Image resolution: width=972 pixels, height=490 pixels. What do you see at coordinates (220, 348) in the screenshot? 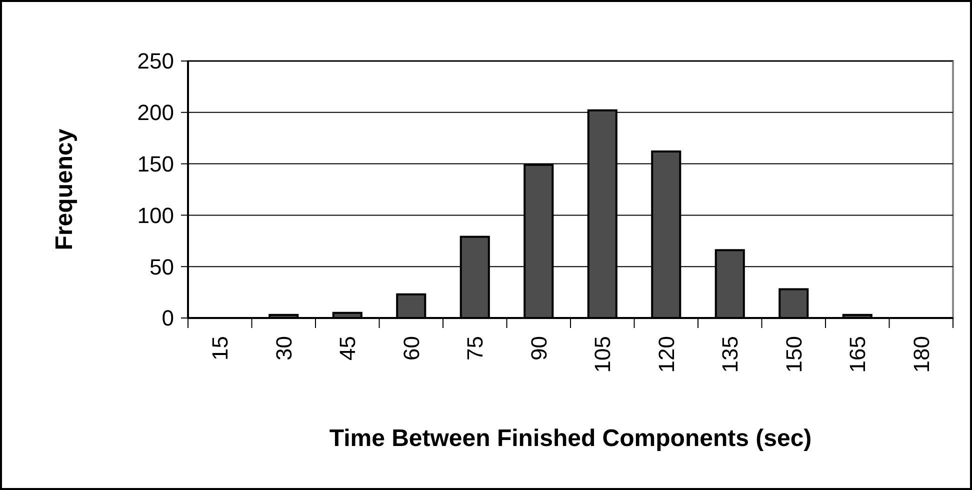
I see `x-tick-label: 15` at bounding box center [220, 348].